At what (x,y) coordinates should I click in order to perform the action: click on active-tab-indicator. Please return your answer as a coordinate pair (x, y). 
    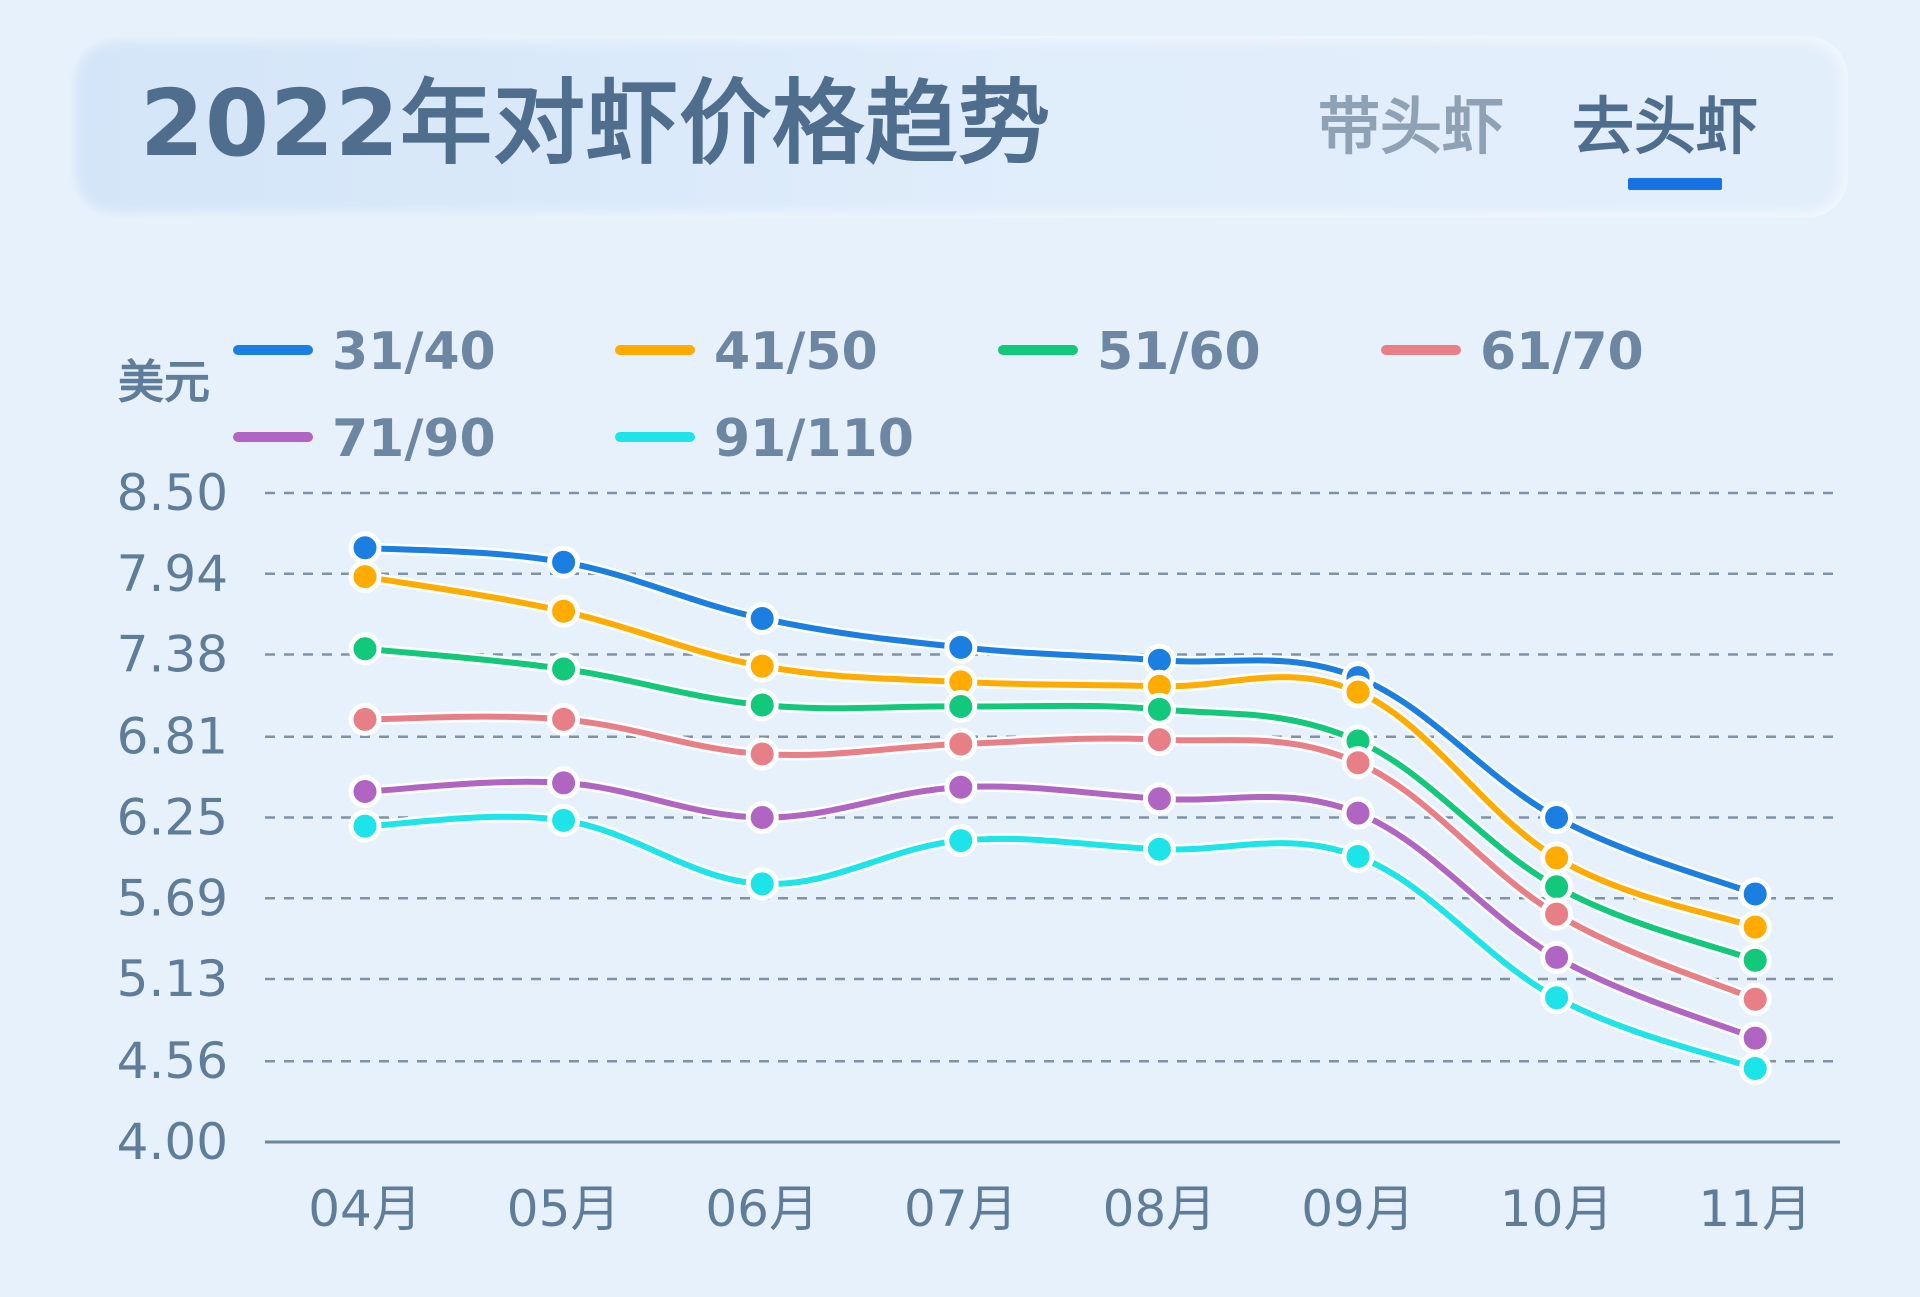
    Looking at the image, I should click on (1675, 184).